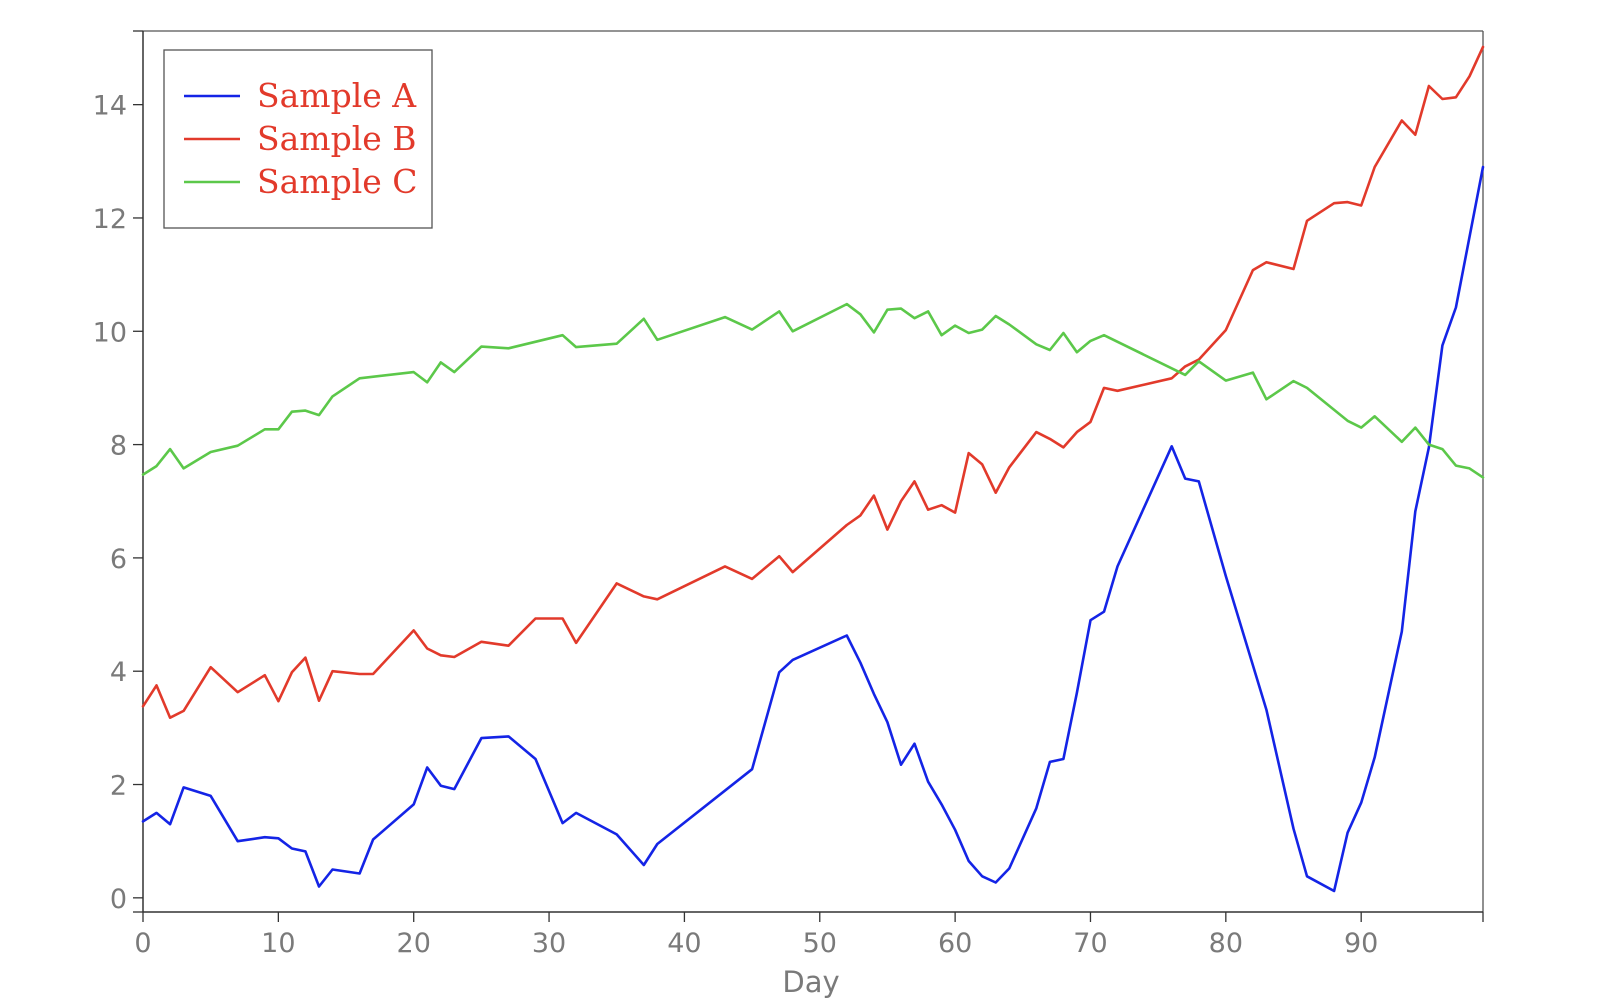 Image resolution: width=1610 pixels, height=1006 pixels. What do you see at coordinates (118, 899) in the screenshot?
I see `y-tick-label: 0` at bounding box center [118, 899].